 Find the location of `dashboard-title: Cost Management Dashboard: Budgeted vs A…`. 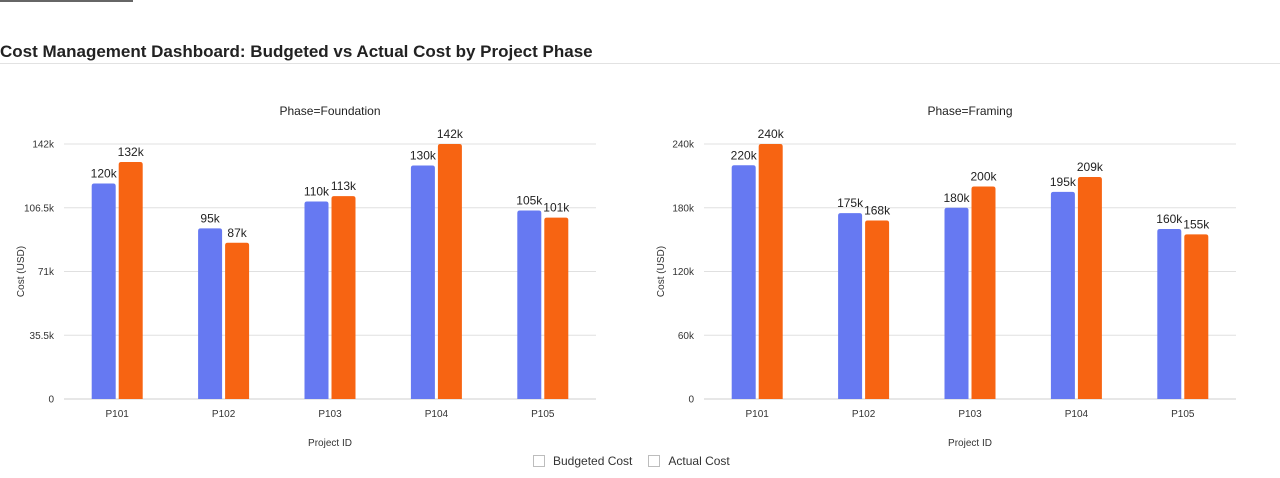

dashboard-title: Cost Management Dashboard: Budgeted vs A… is located at coordinates (296, 51).